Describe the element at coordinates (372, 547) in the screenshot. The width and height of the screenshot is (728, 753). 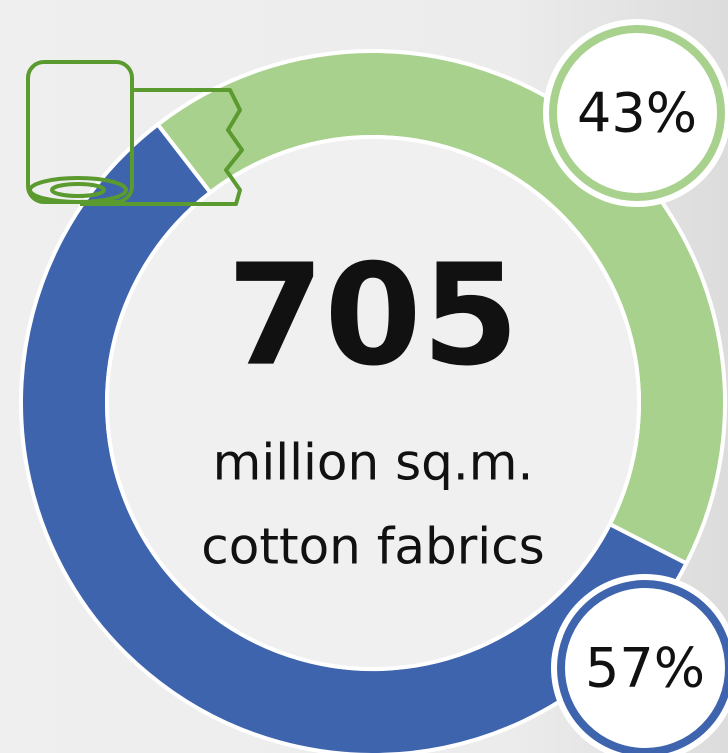
I see `center-caption: cotton fabrics` at that location.